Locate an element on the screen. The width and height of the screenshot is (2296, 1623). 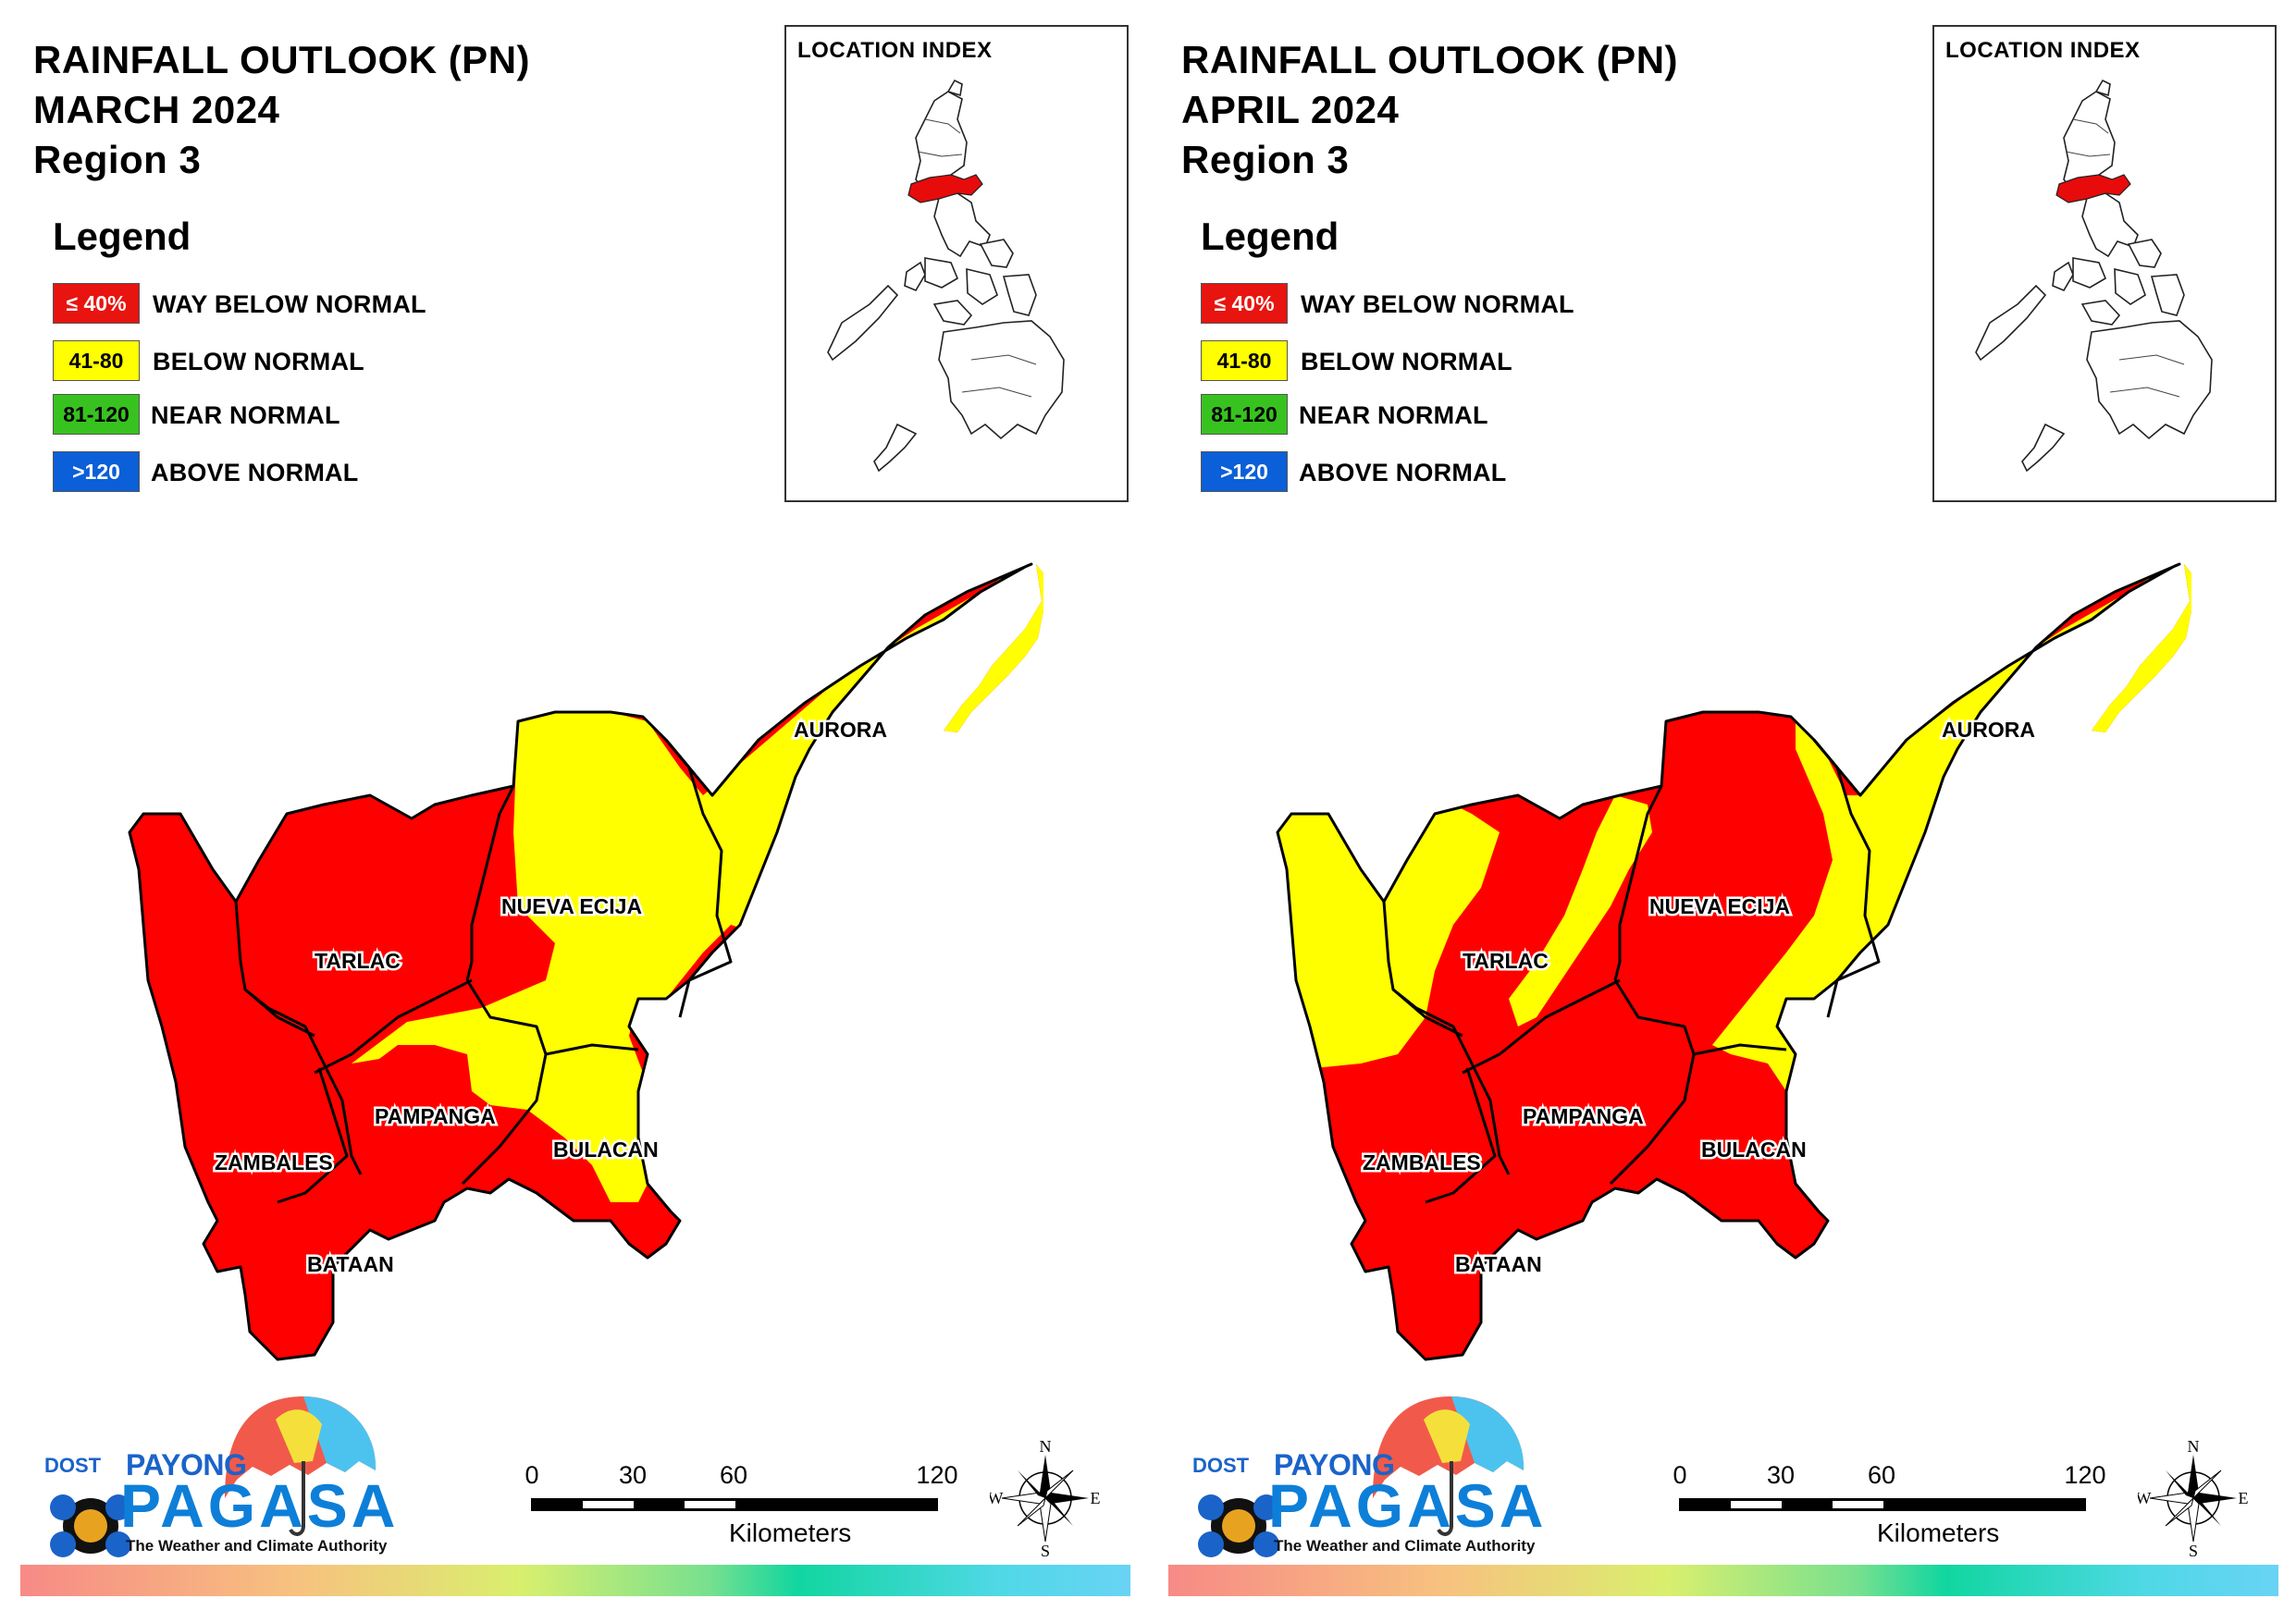
red-patch-bulacan is located at coordinates (1941, 1147).